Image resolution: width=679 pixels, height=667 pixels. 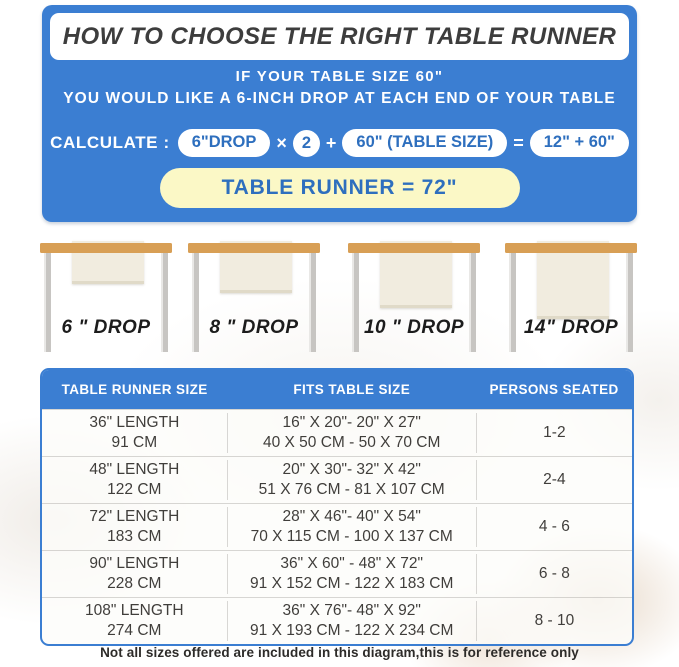 I want to click on column-header-fits-table: FITS TABLE SIZE, so click(x=352, y=389).